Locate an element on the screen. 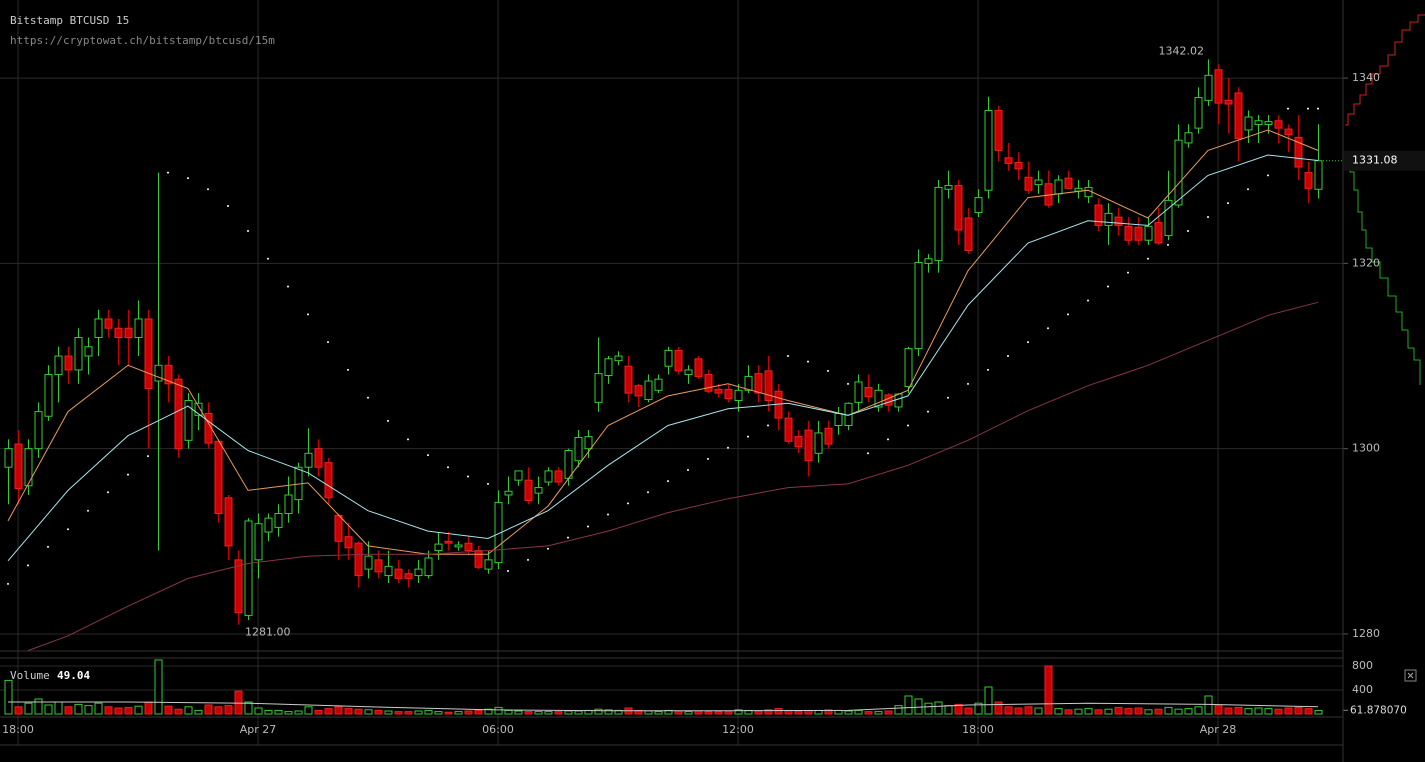 This screenshot has width=1425, height=762. x-tick-label: 12:00 is located at coordinates (738, 729).